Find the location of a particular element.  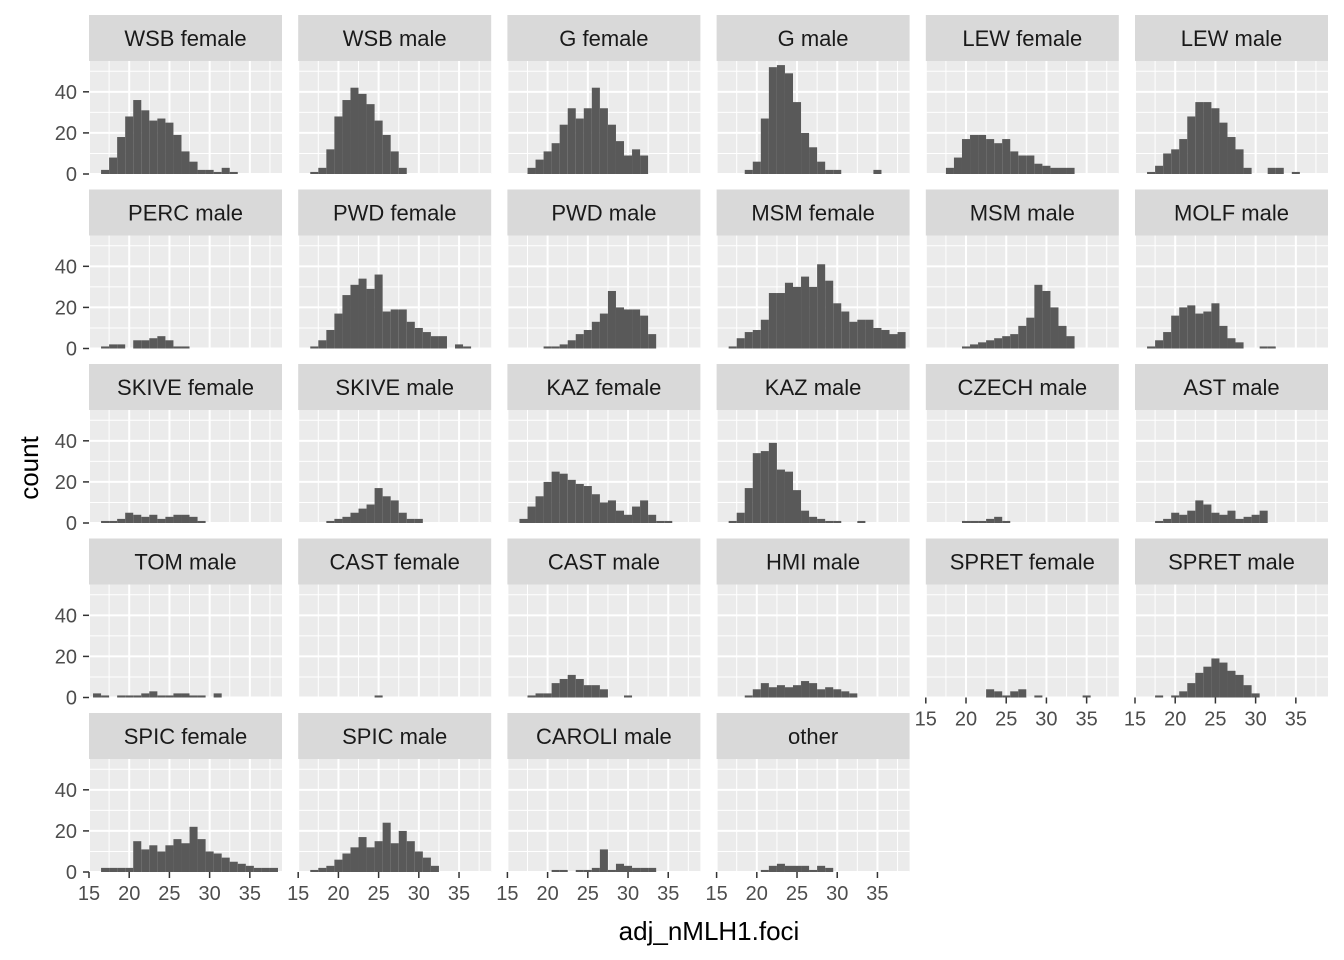

facet-strip-label: CAST male is located at coordinates (604, 562).